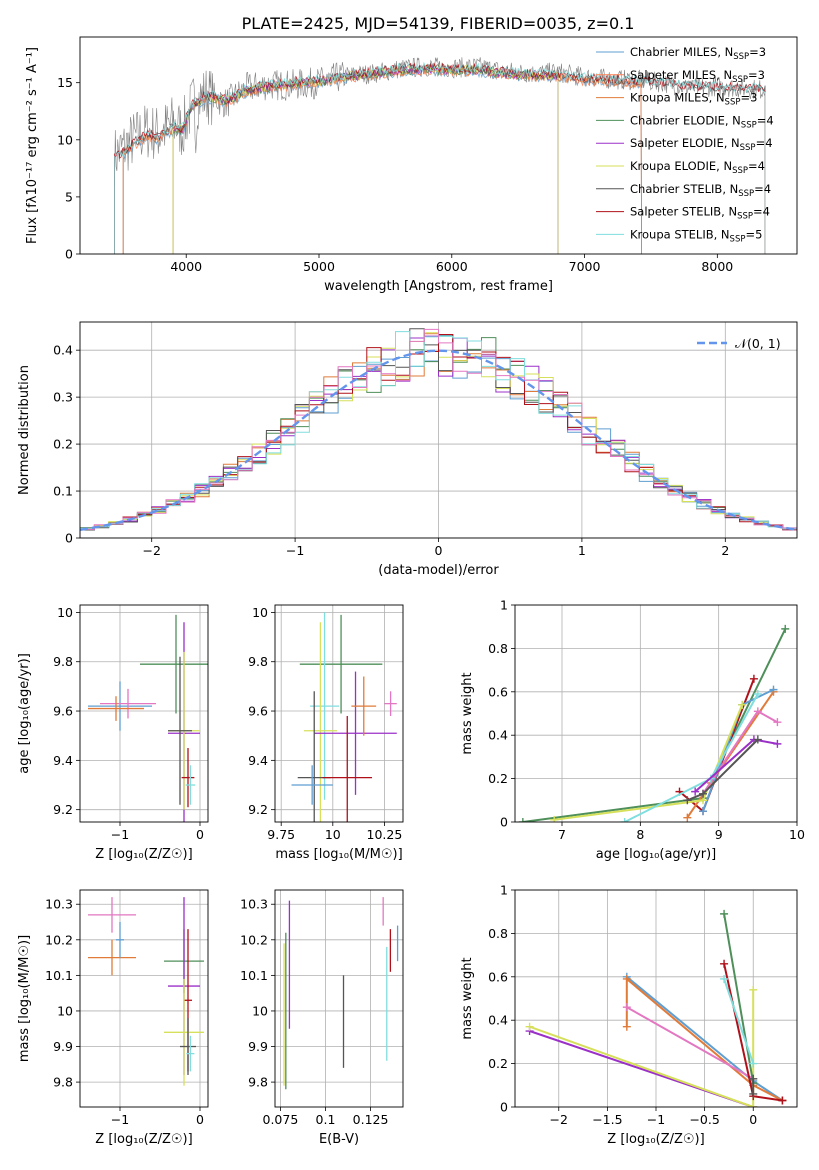 This screenshot has width=819, height=1170. I want to click on x-tick-label: −2, so click(559, 1119).